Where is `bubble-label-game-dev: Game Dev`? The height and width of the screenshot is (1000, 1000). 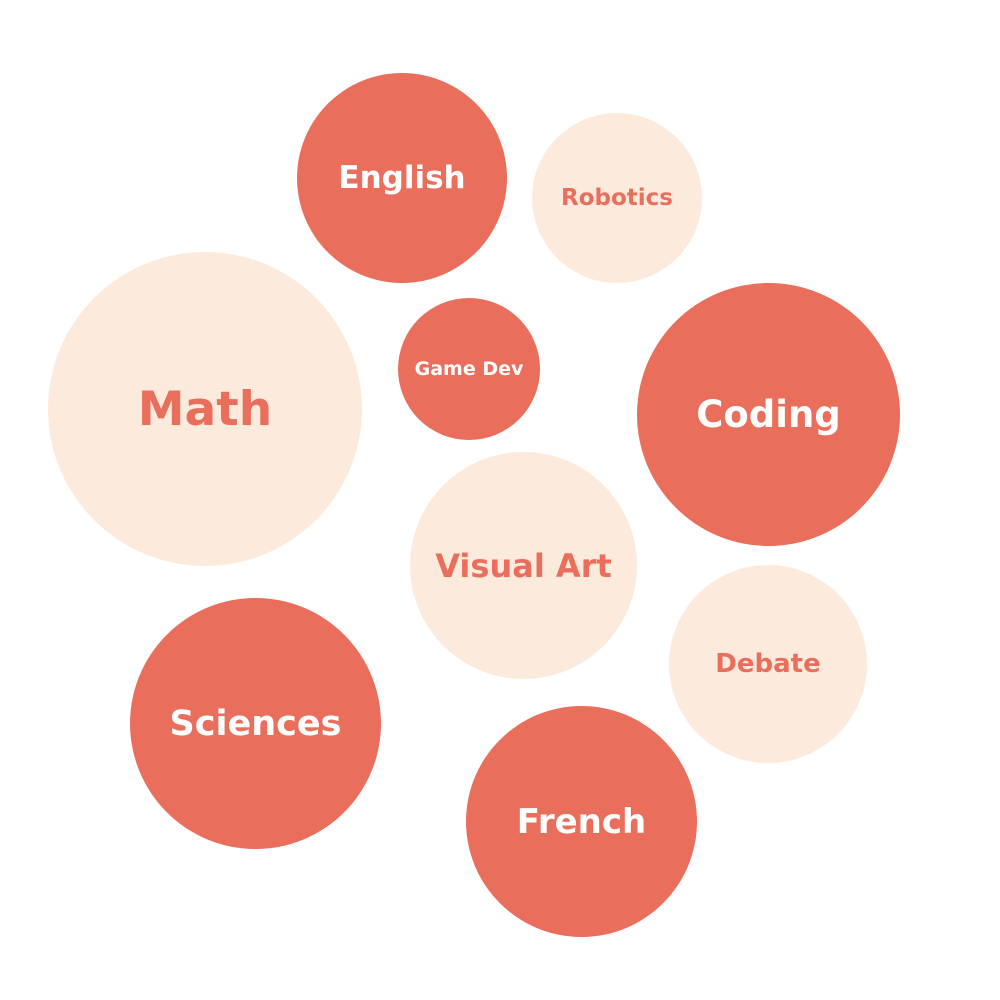 bubble-label-game-dev: Game Dev is located at coordinates (469, 369).